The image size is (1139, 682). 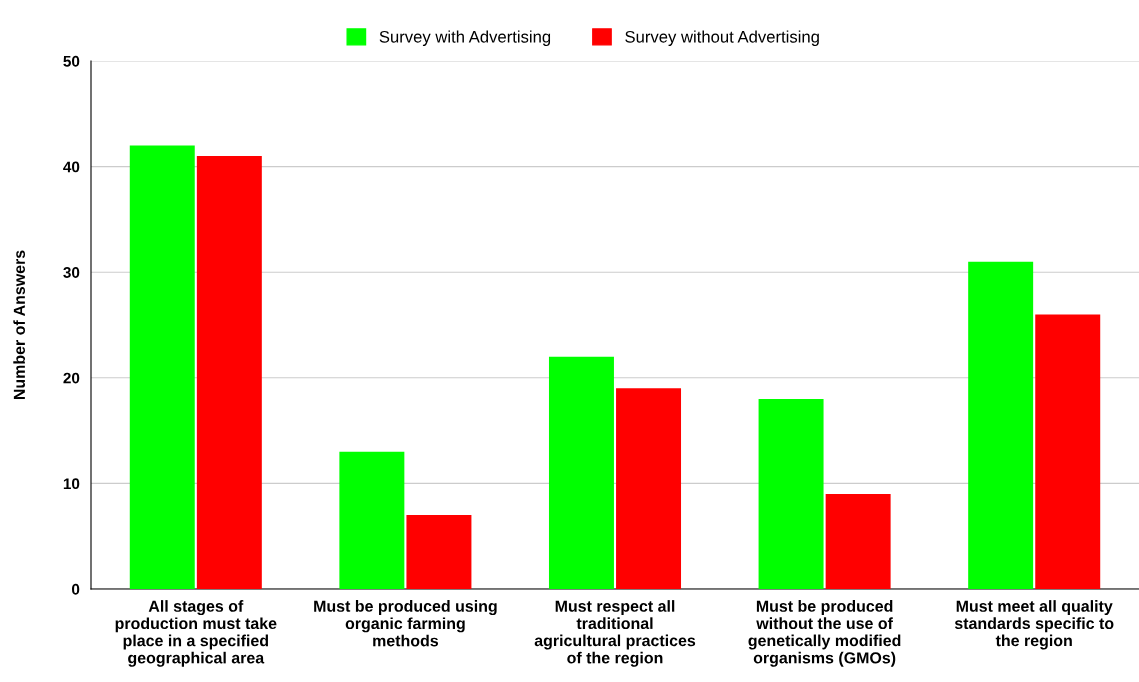 I want to click on x-tick-label: Must be produced without the use of genetically modified organisms (GMOs), so click(x=824, y=633).